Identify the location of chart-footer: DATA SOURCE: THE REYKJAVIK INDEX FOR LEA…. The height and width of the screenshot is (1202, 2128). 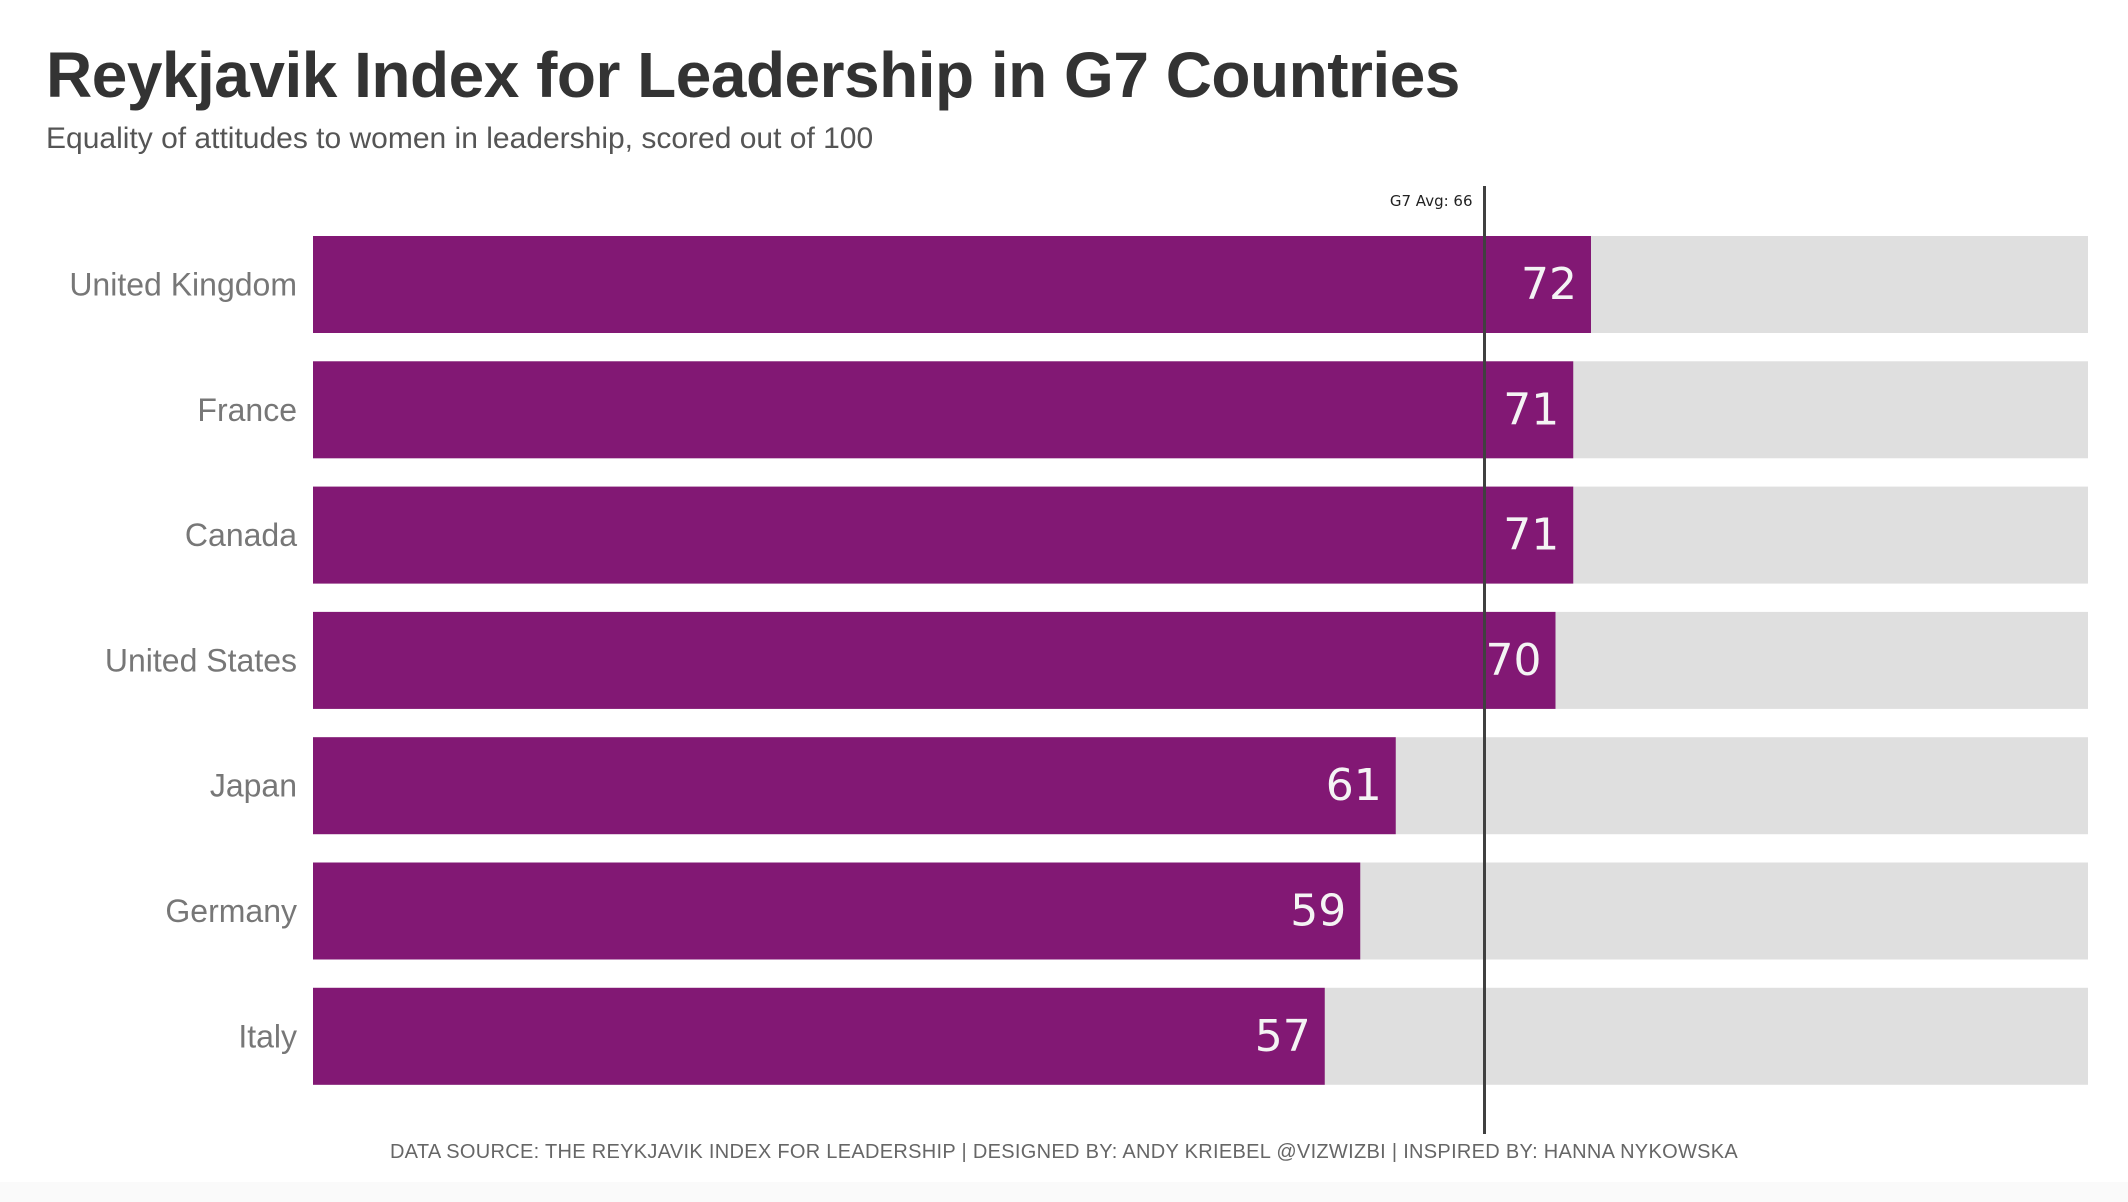
(1064, 1152).